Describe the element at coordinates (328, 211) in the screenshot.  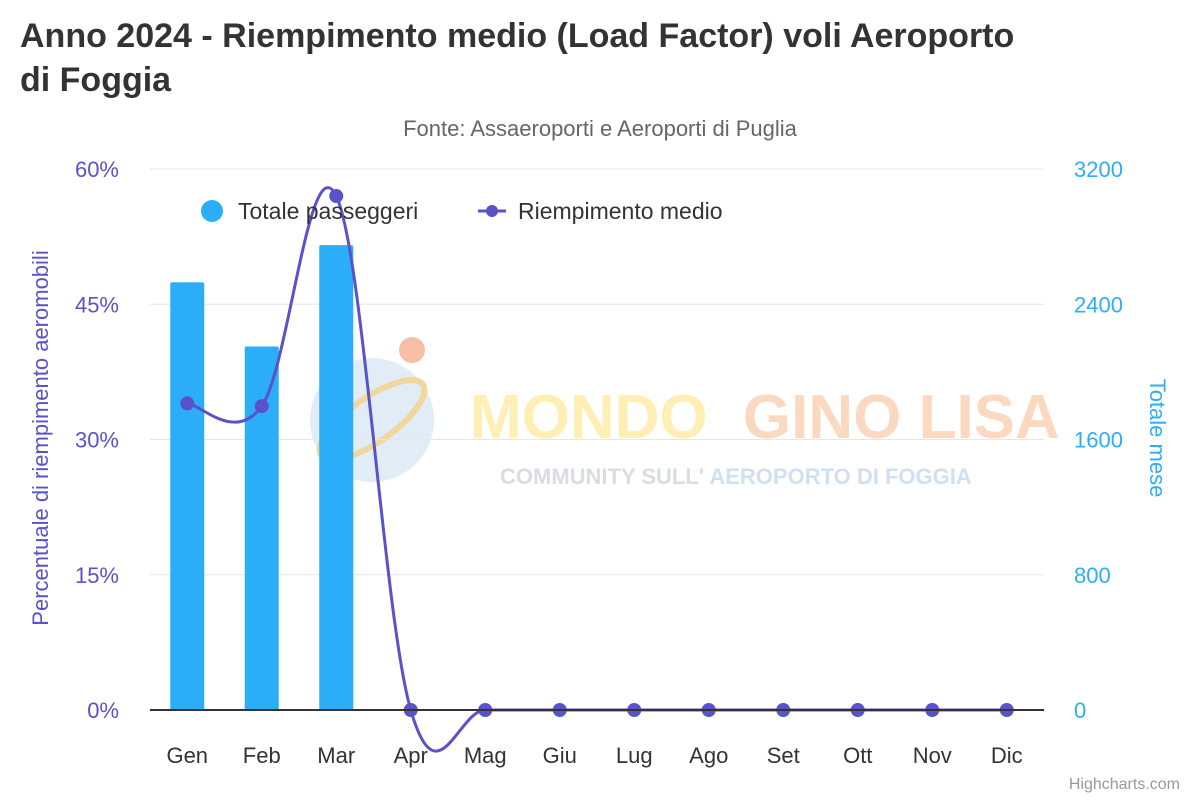
I see `legend-bars-label: Totale passeggeri` at that location.